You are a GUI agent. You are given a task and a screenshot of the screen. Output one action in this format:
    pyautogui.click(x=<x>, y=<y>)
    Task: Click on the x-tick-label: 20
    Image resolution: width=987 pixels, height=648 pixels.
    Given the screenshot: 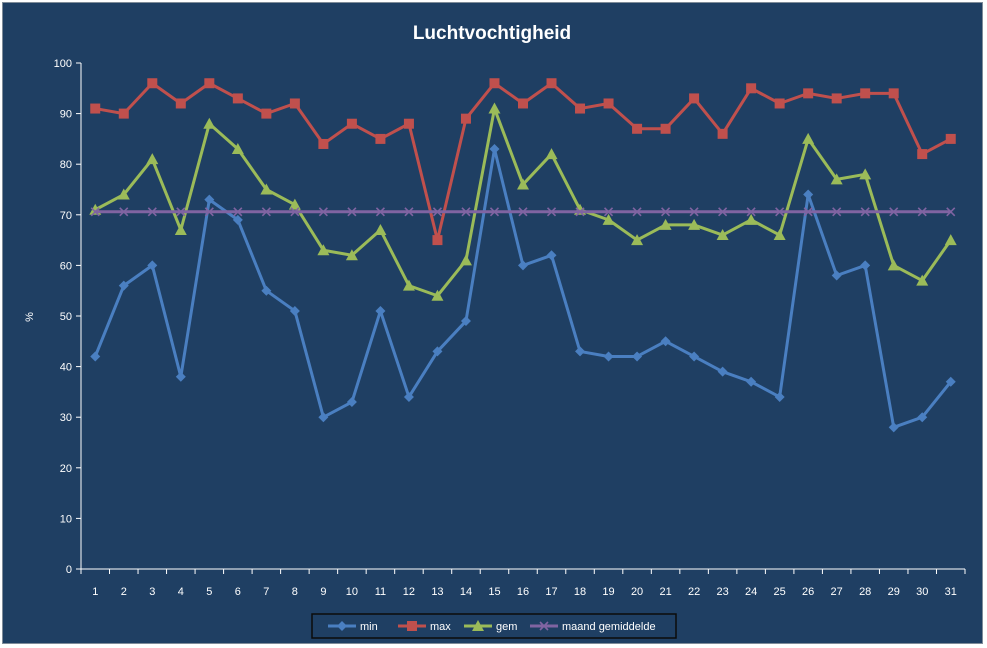 What is the action you would take?
    pyautogui.click(x=637, y=592)
    